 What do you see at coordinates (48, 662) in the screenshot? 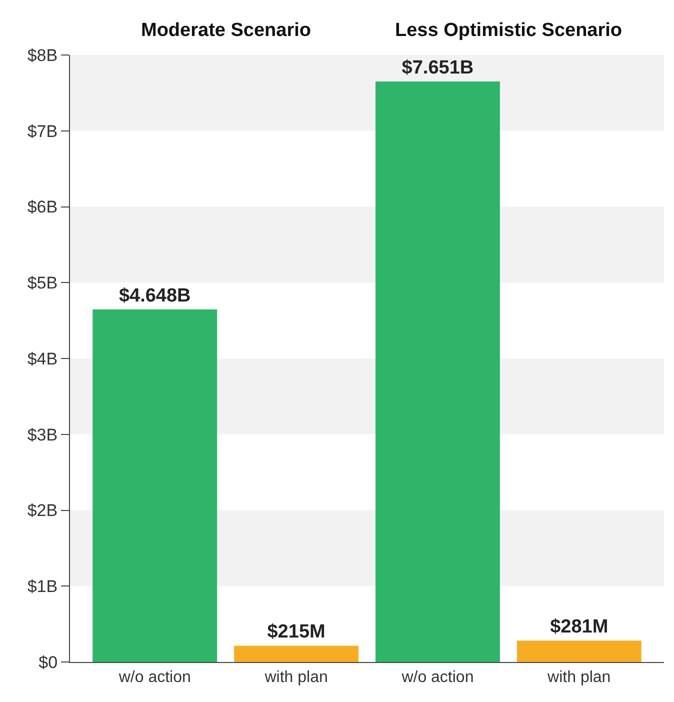
I see `y-tick-label: $0` at bounding box center [48, 662].